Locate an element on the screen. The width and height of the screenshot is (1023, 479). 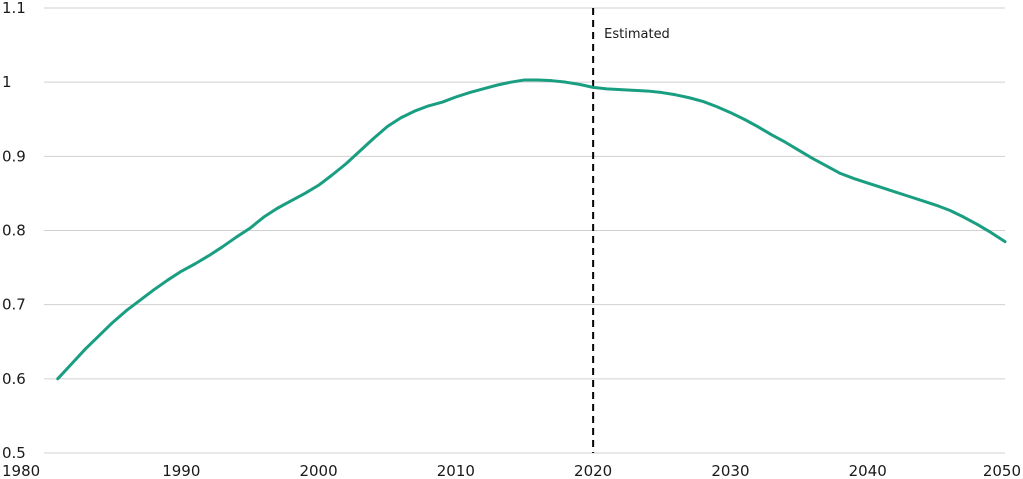
x-tick-label: 2020 is located at coordinates (593, 470).